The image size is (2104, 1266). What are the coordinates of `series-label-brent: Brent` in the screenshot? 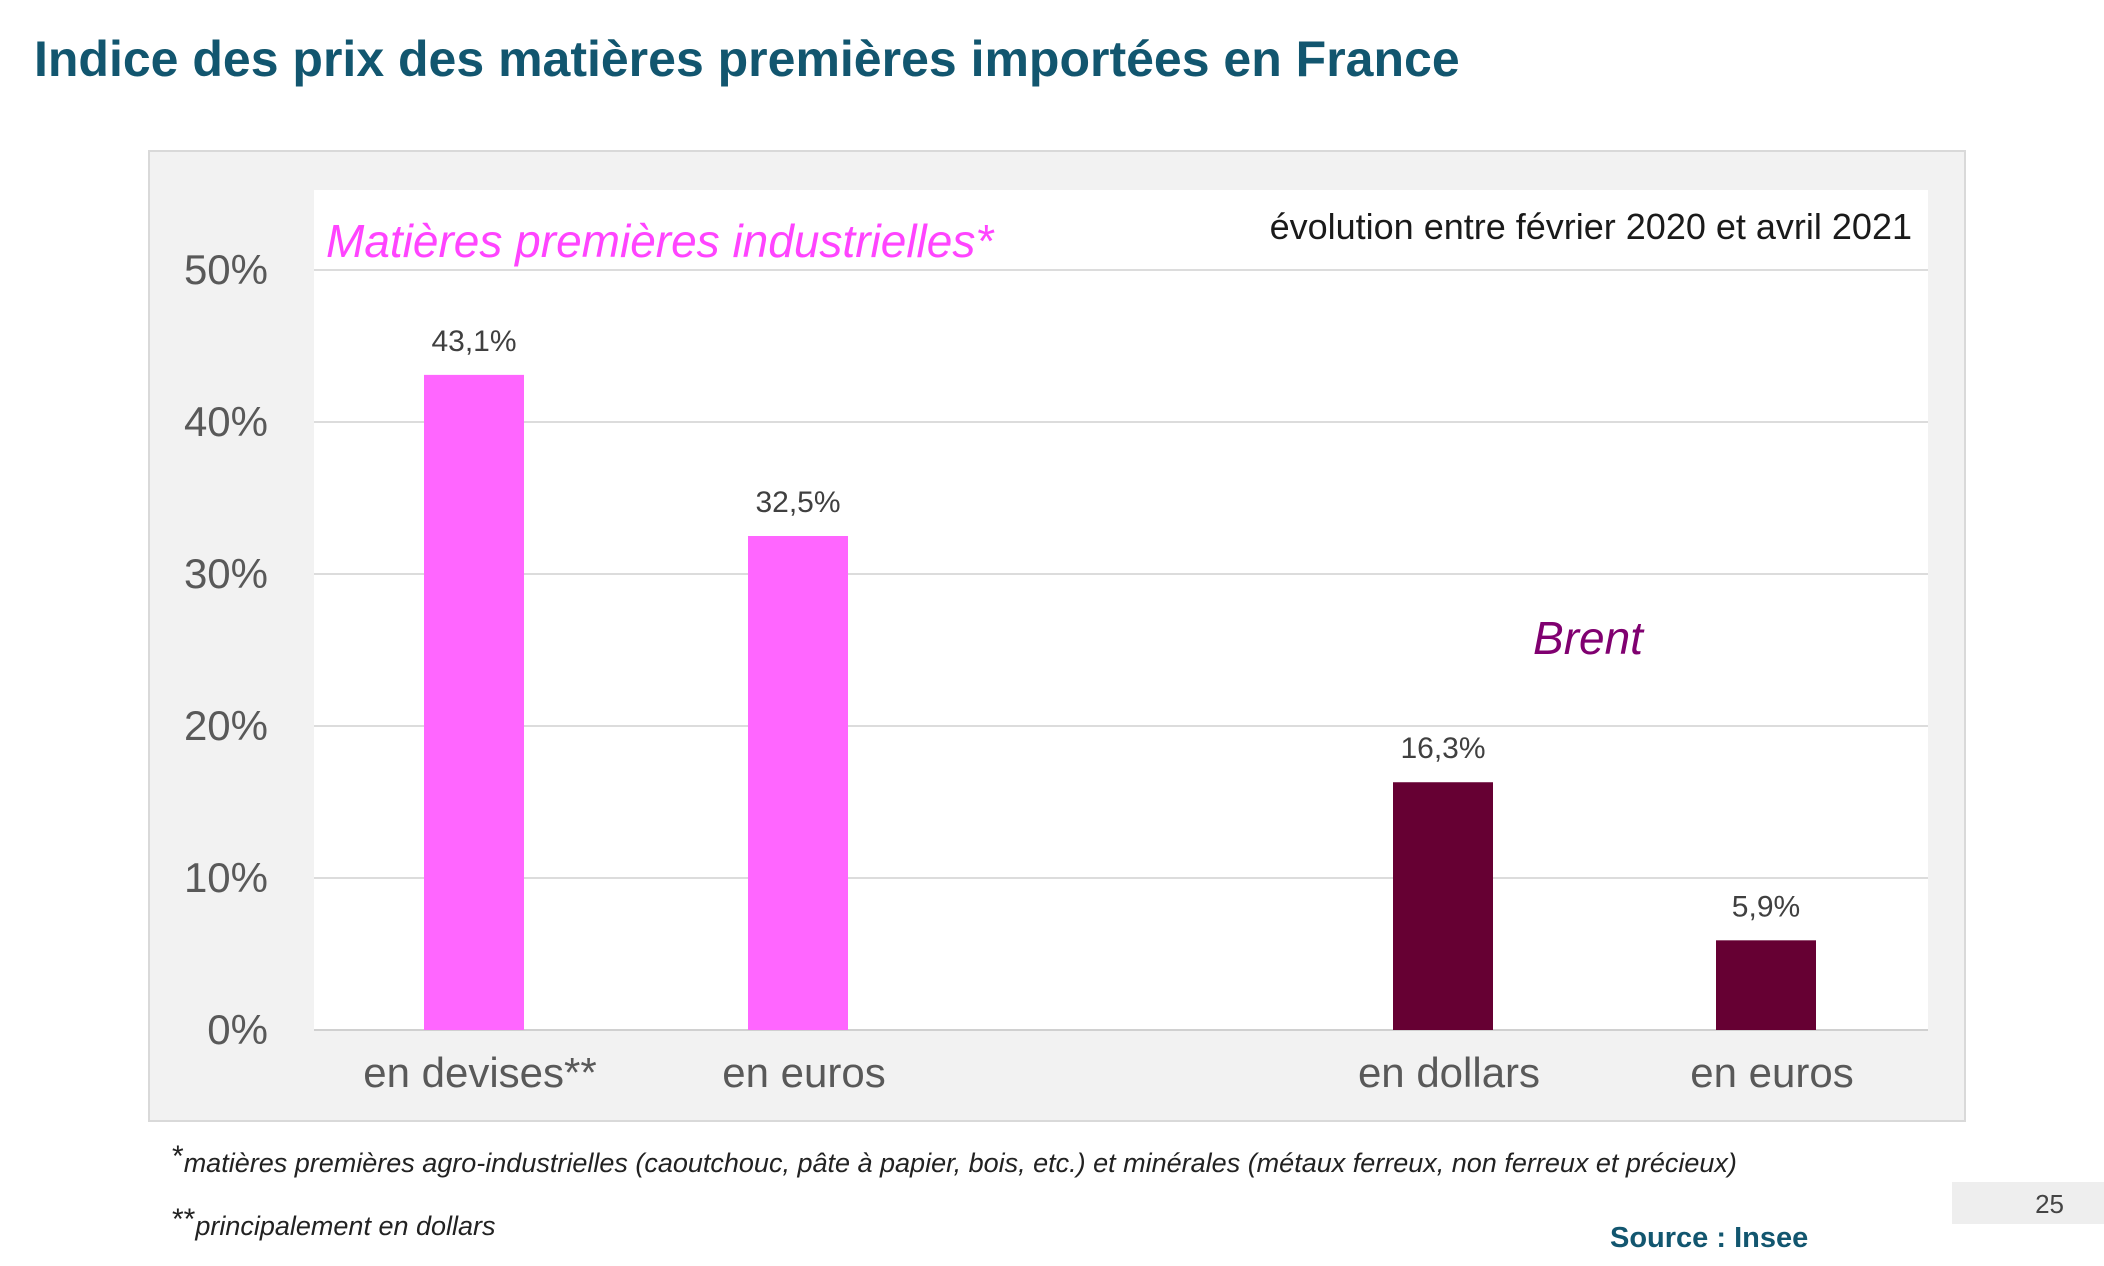 It's located at (1589, 638).